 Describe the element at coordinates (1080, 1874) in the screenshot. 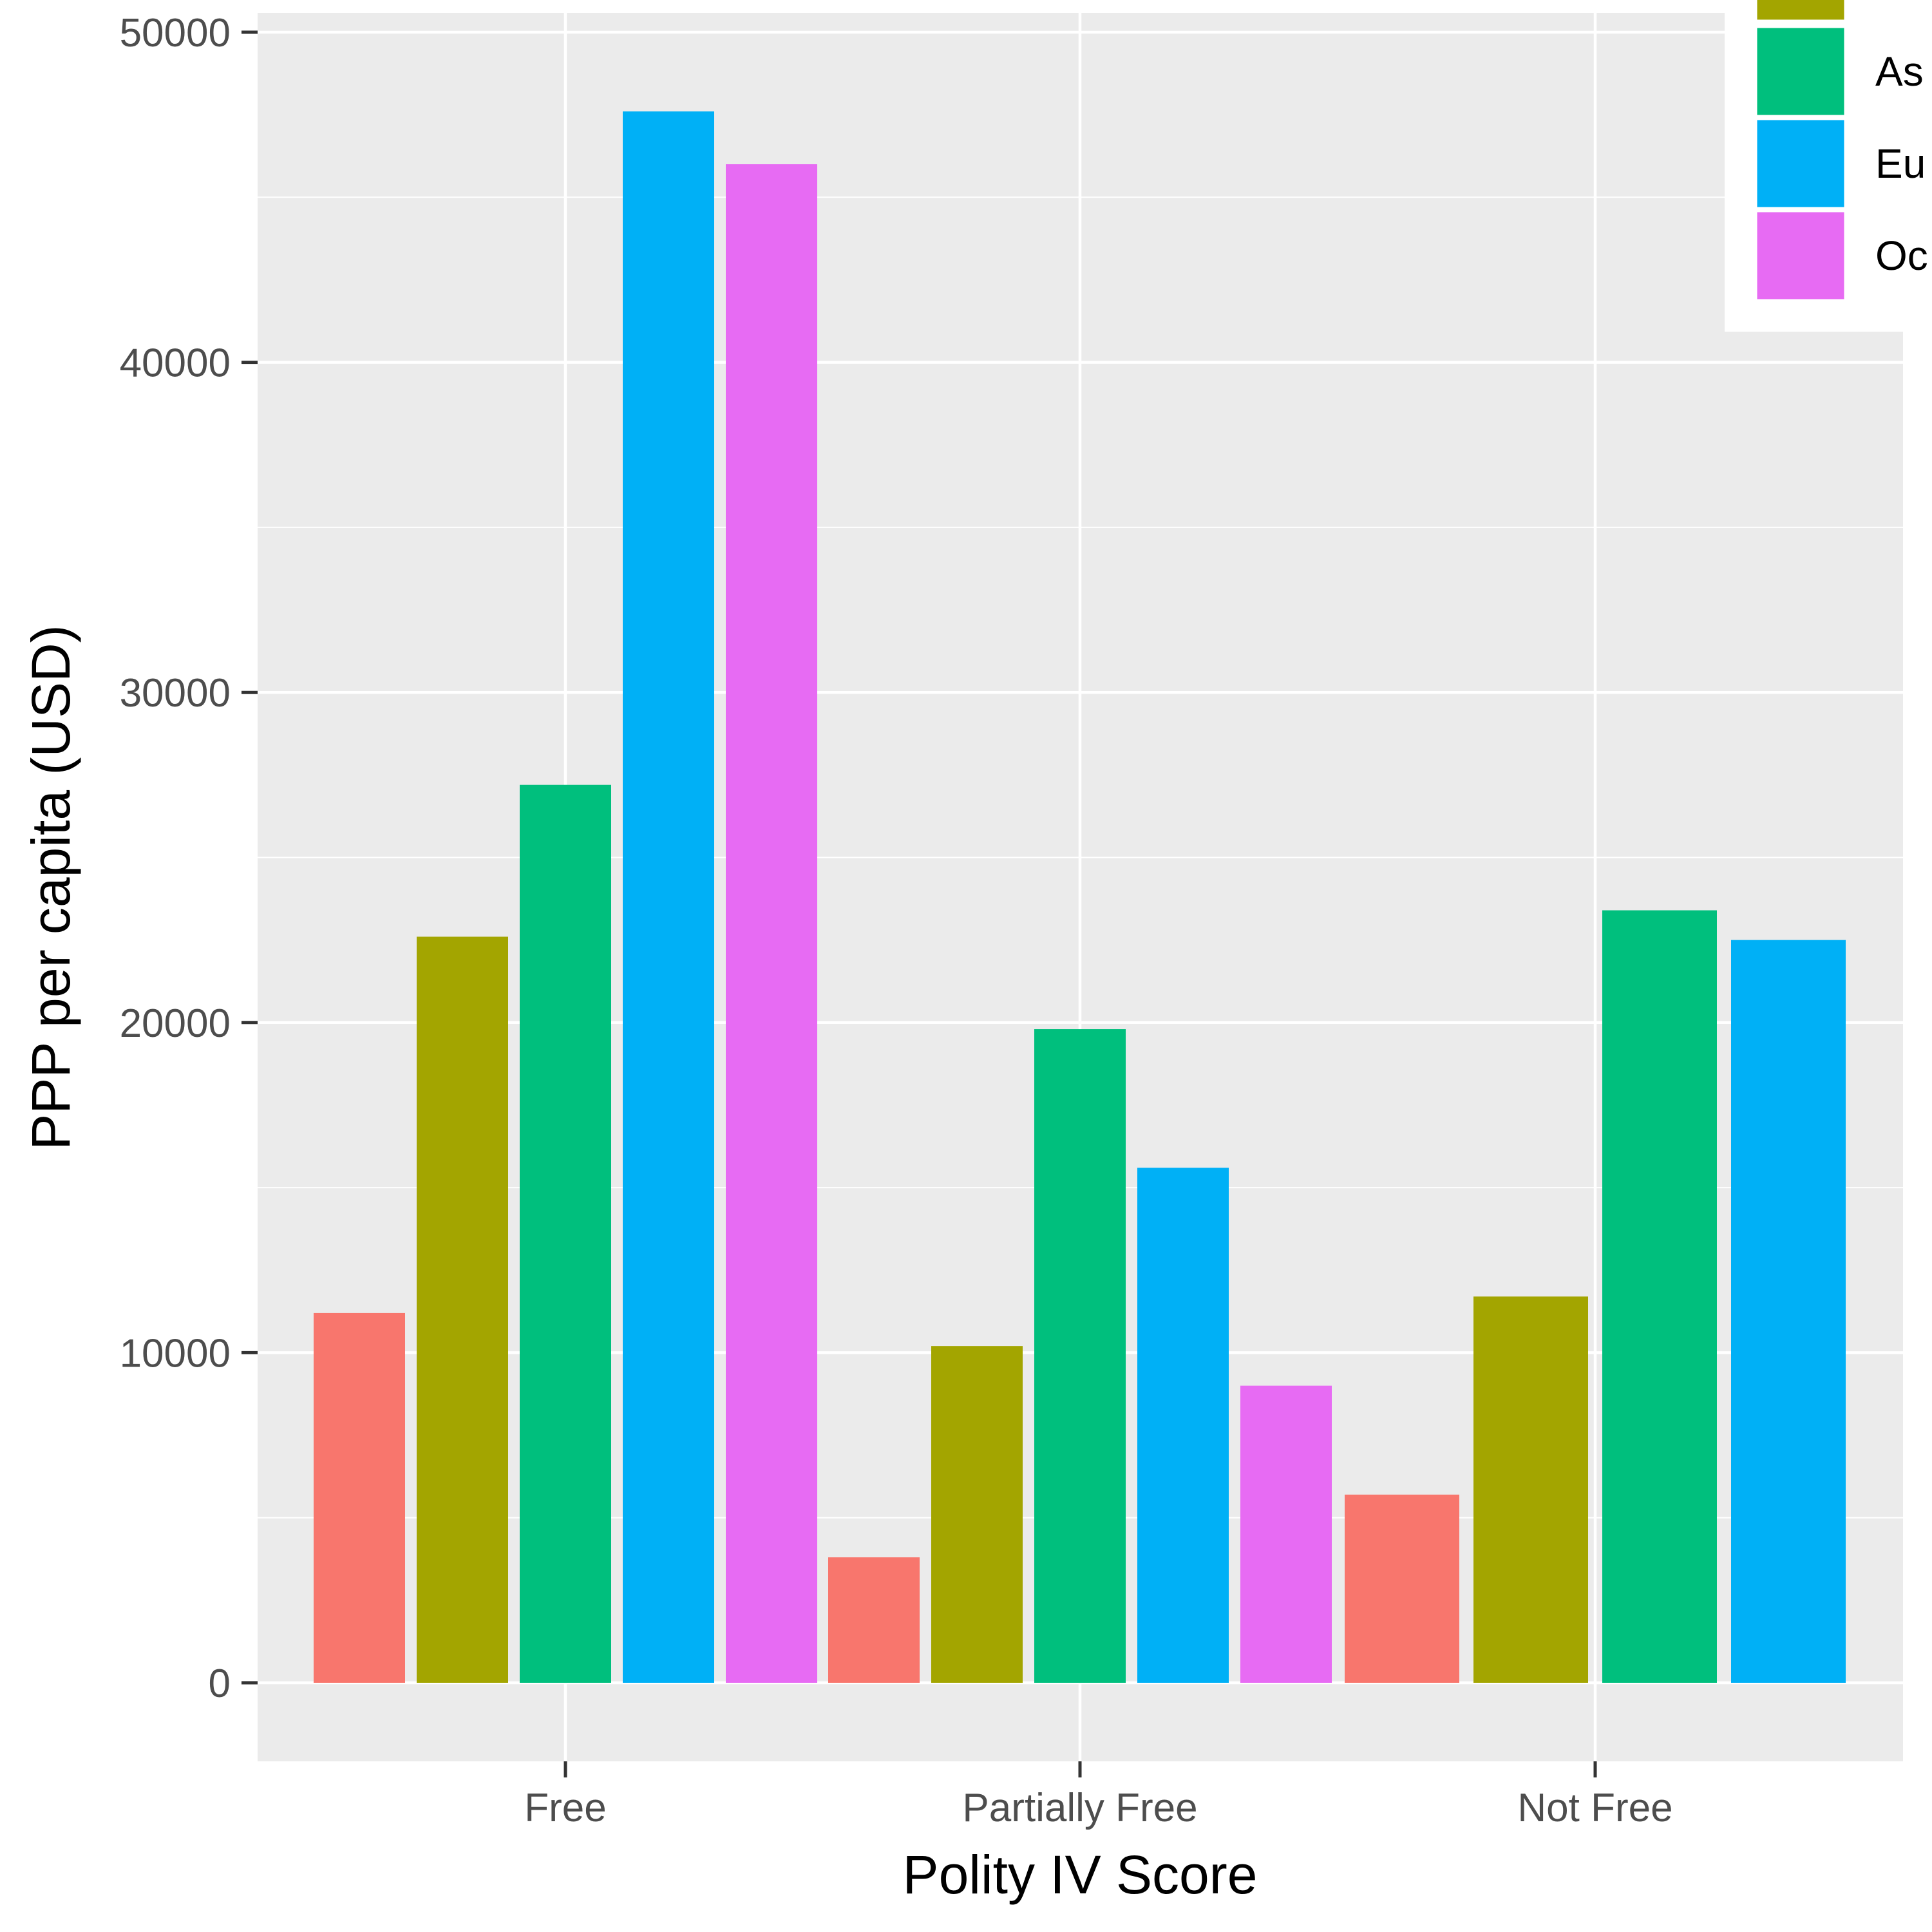

I see `x-axis-title: Polity IV Score` at that location.